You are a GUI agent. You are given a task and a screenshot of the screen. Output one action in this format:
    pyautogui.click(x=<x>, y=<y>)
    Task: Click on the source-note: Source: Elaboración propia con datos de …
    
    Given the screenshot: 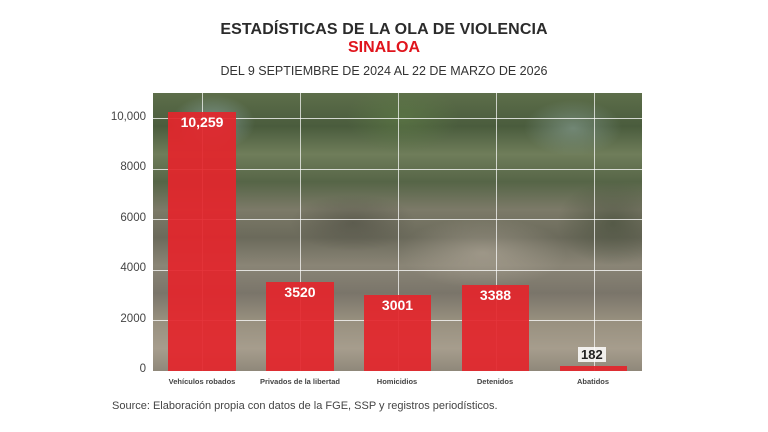 What is the action you would take?
    pyautogui.click(x=305, y=406)
    